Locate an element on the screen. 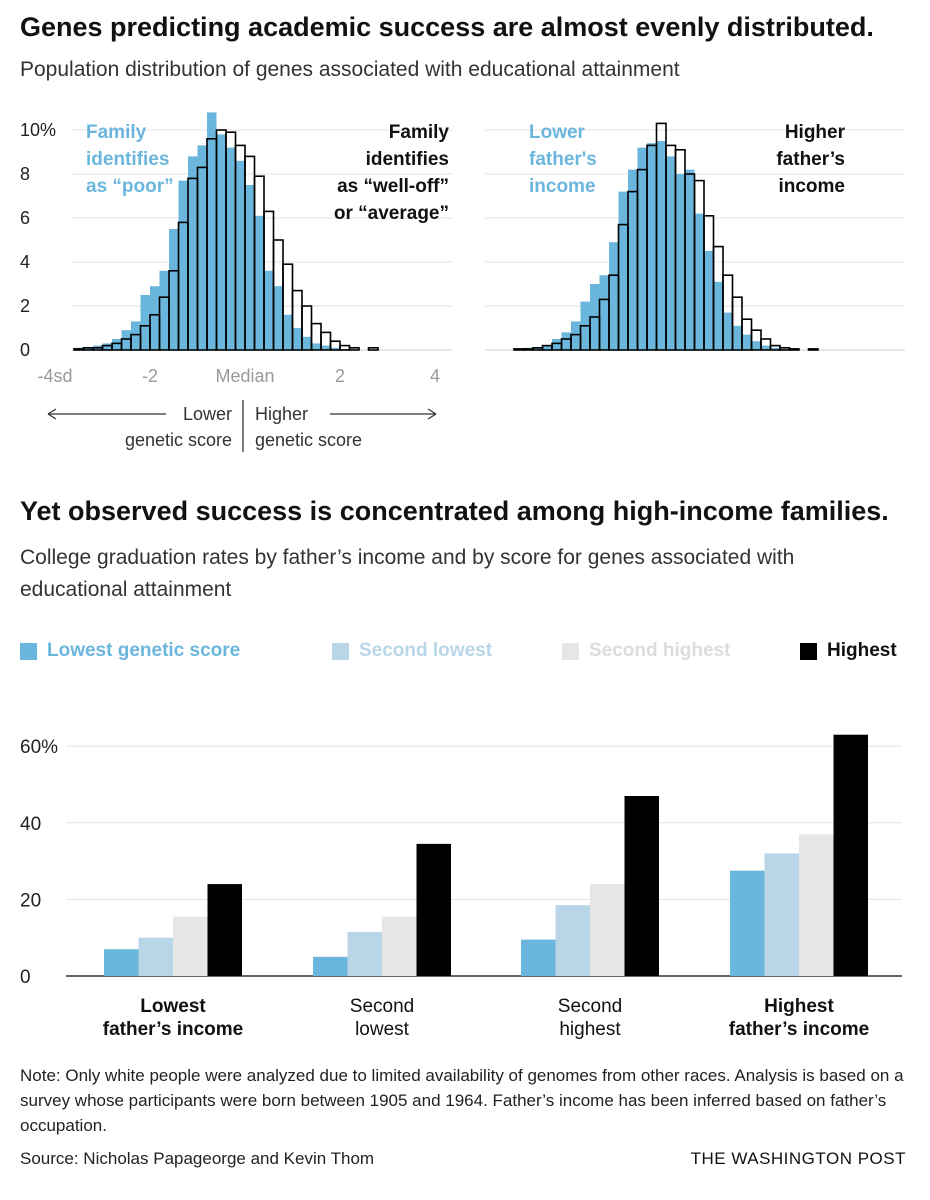 The width and height of the screenshot is (930, 1200). series-label-left: income is located at coordinates (562, 186).